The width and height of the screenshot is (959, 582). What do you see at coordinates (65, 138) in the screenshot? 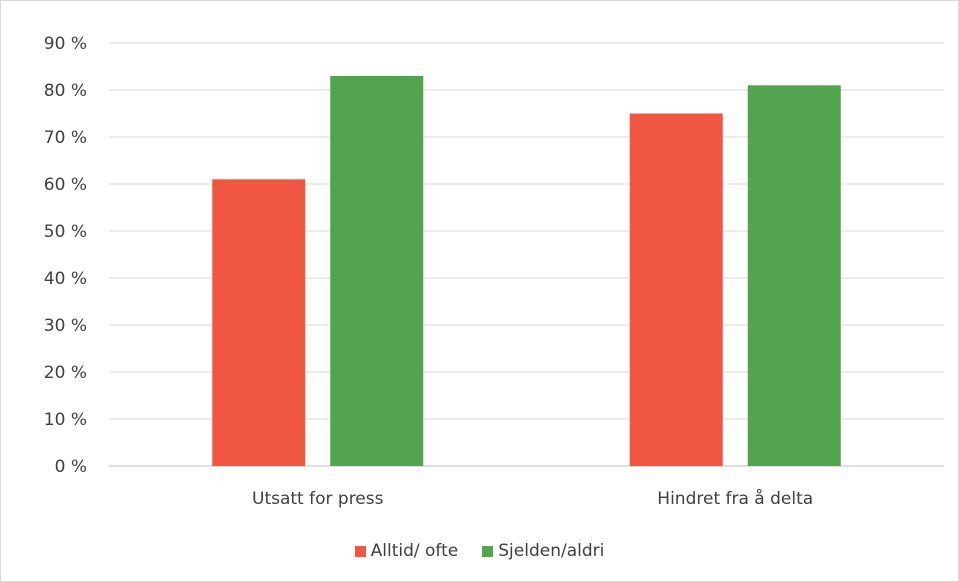
I see `y-tick-label: 70 %` at bounding box center [65, 138].